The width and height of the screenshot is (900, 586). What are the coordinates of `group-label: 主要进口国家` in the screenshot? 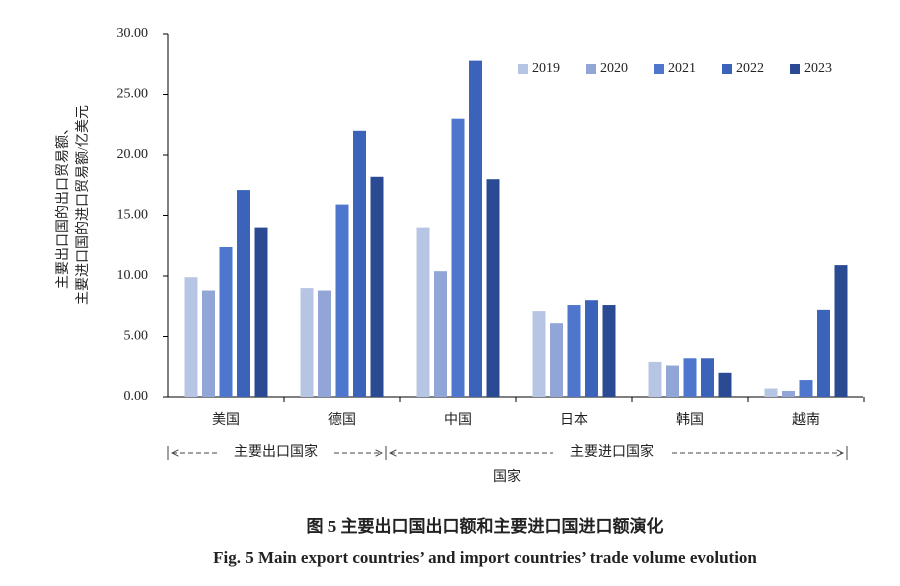 It's located at (612, 451).